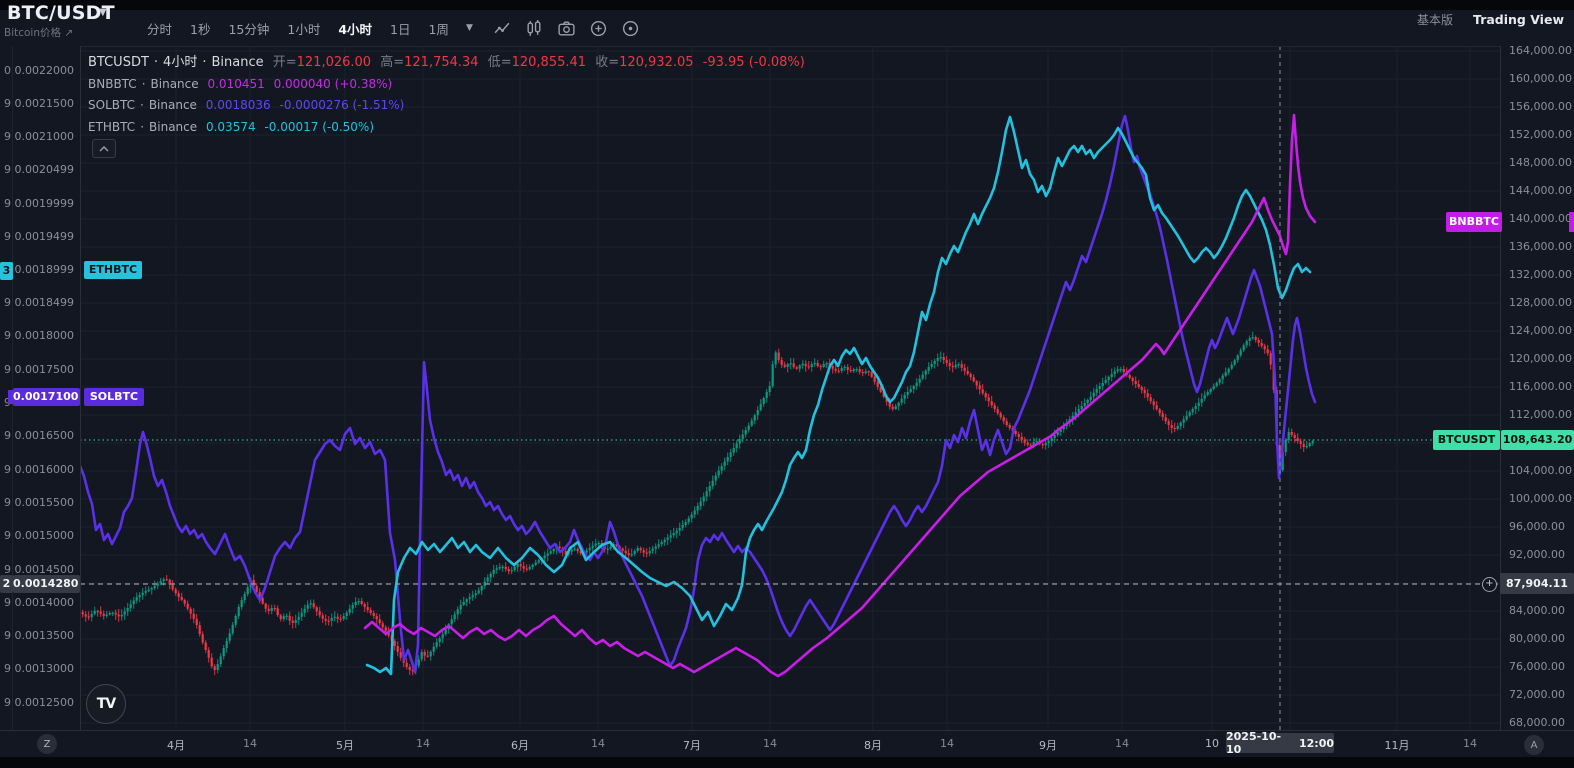  Describe the element at coordinates (118, 62) in the screenshot. I see `legend-symbol: BTCUSDT` at that location.